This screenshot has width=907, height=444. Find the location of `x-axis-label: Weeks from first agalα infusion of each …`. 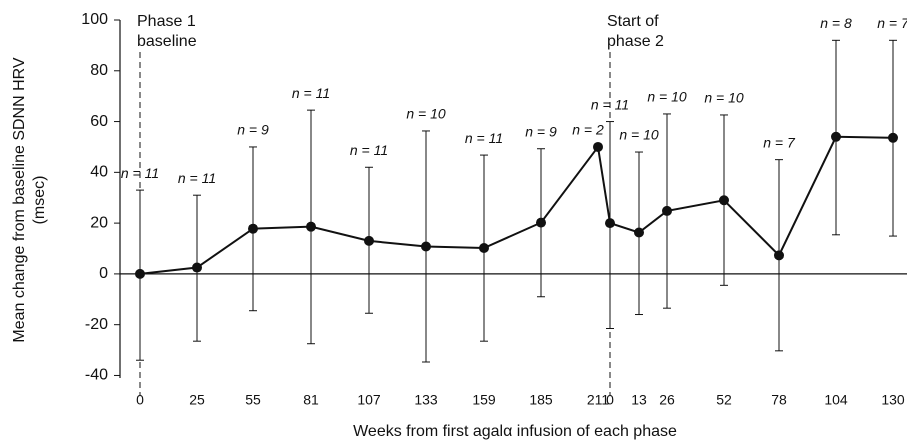

x-axis-label: Weeks from first agalα infusion of each … is located at coordinates (515, 431).